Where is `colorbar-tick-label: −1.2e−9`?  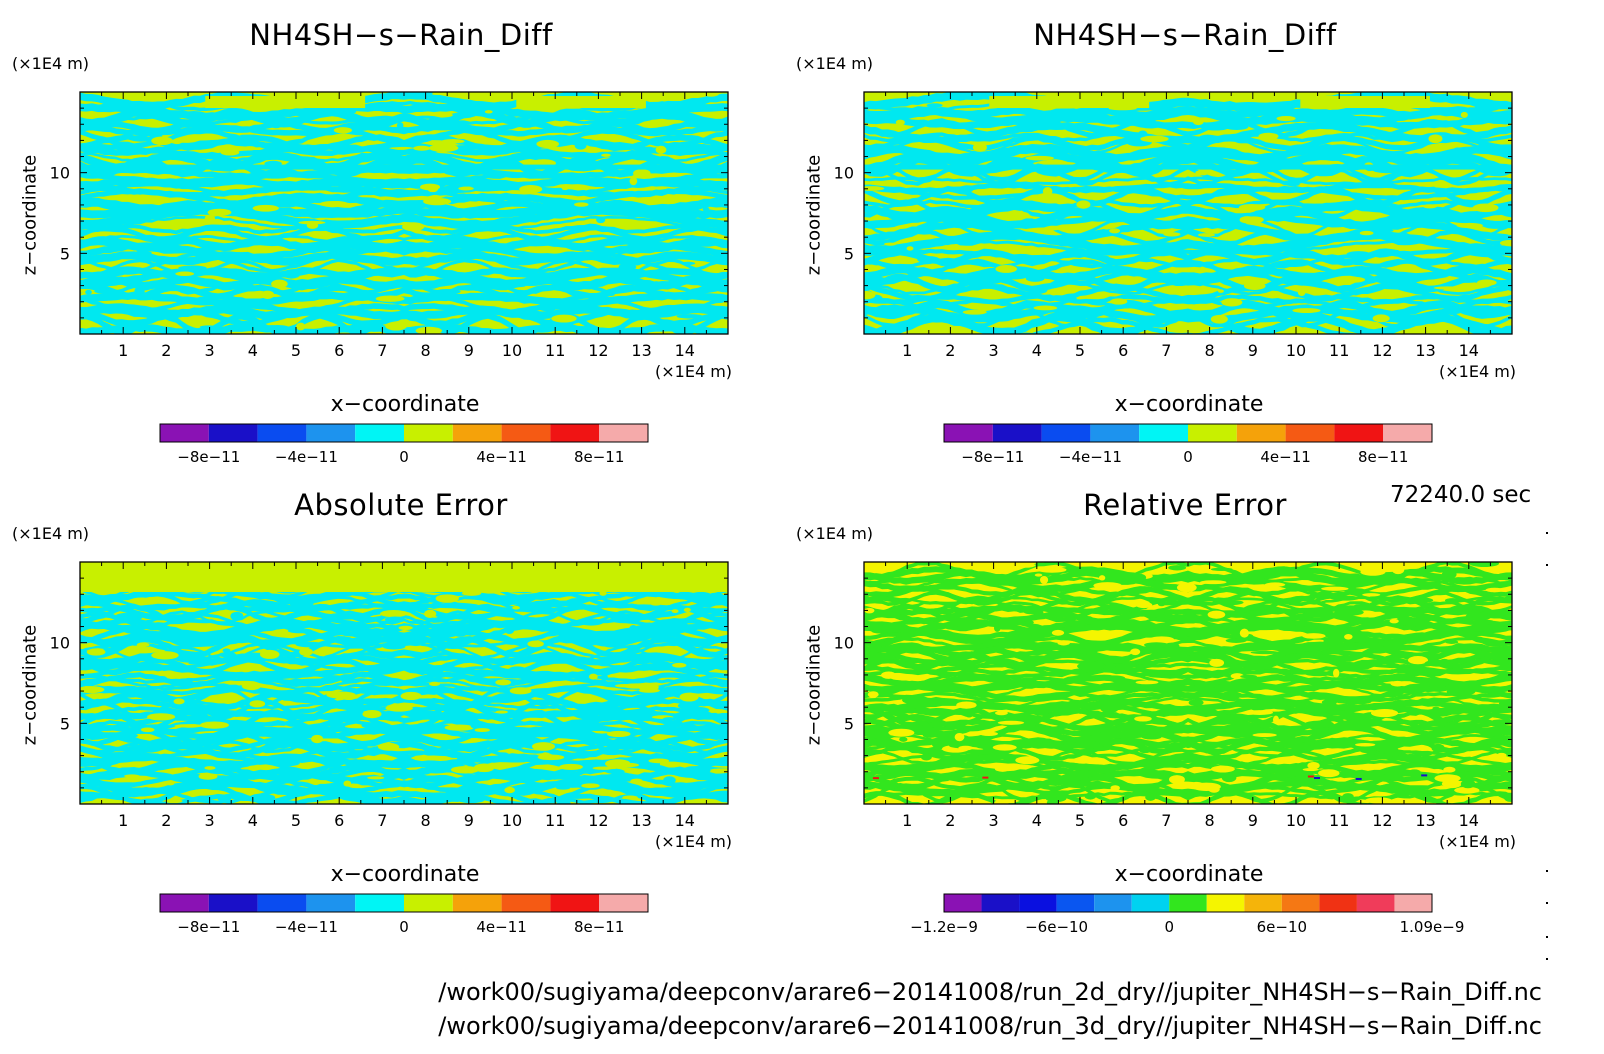
colorbar-tick-label: −1.2e−9 is located at coordinates (944, 927).